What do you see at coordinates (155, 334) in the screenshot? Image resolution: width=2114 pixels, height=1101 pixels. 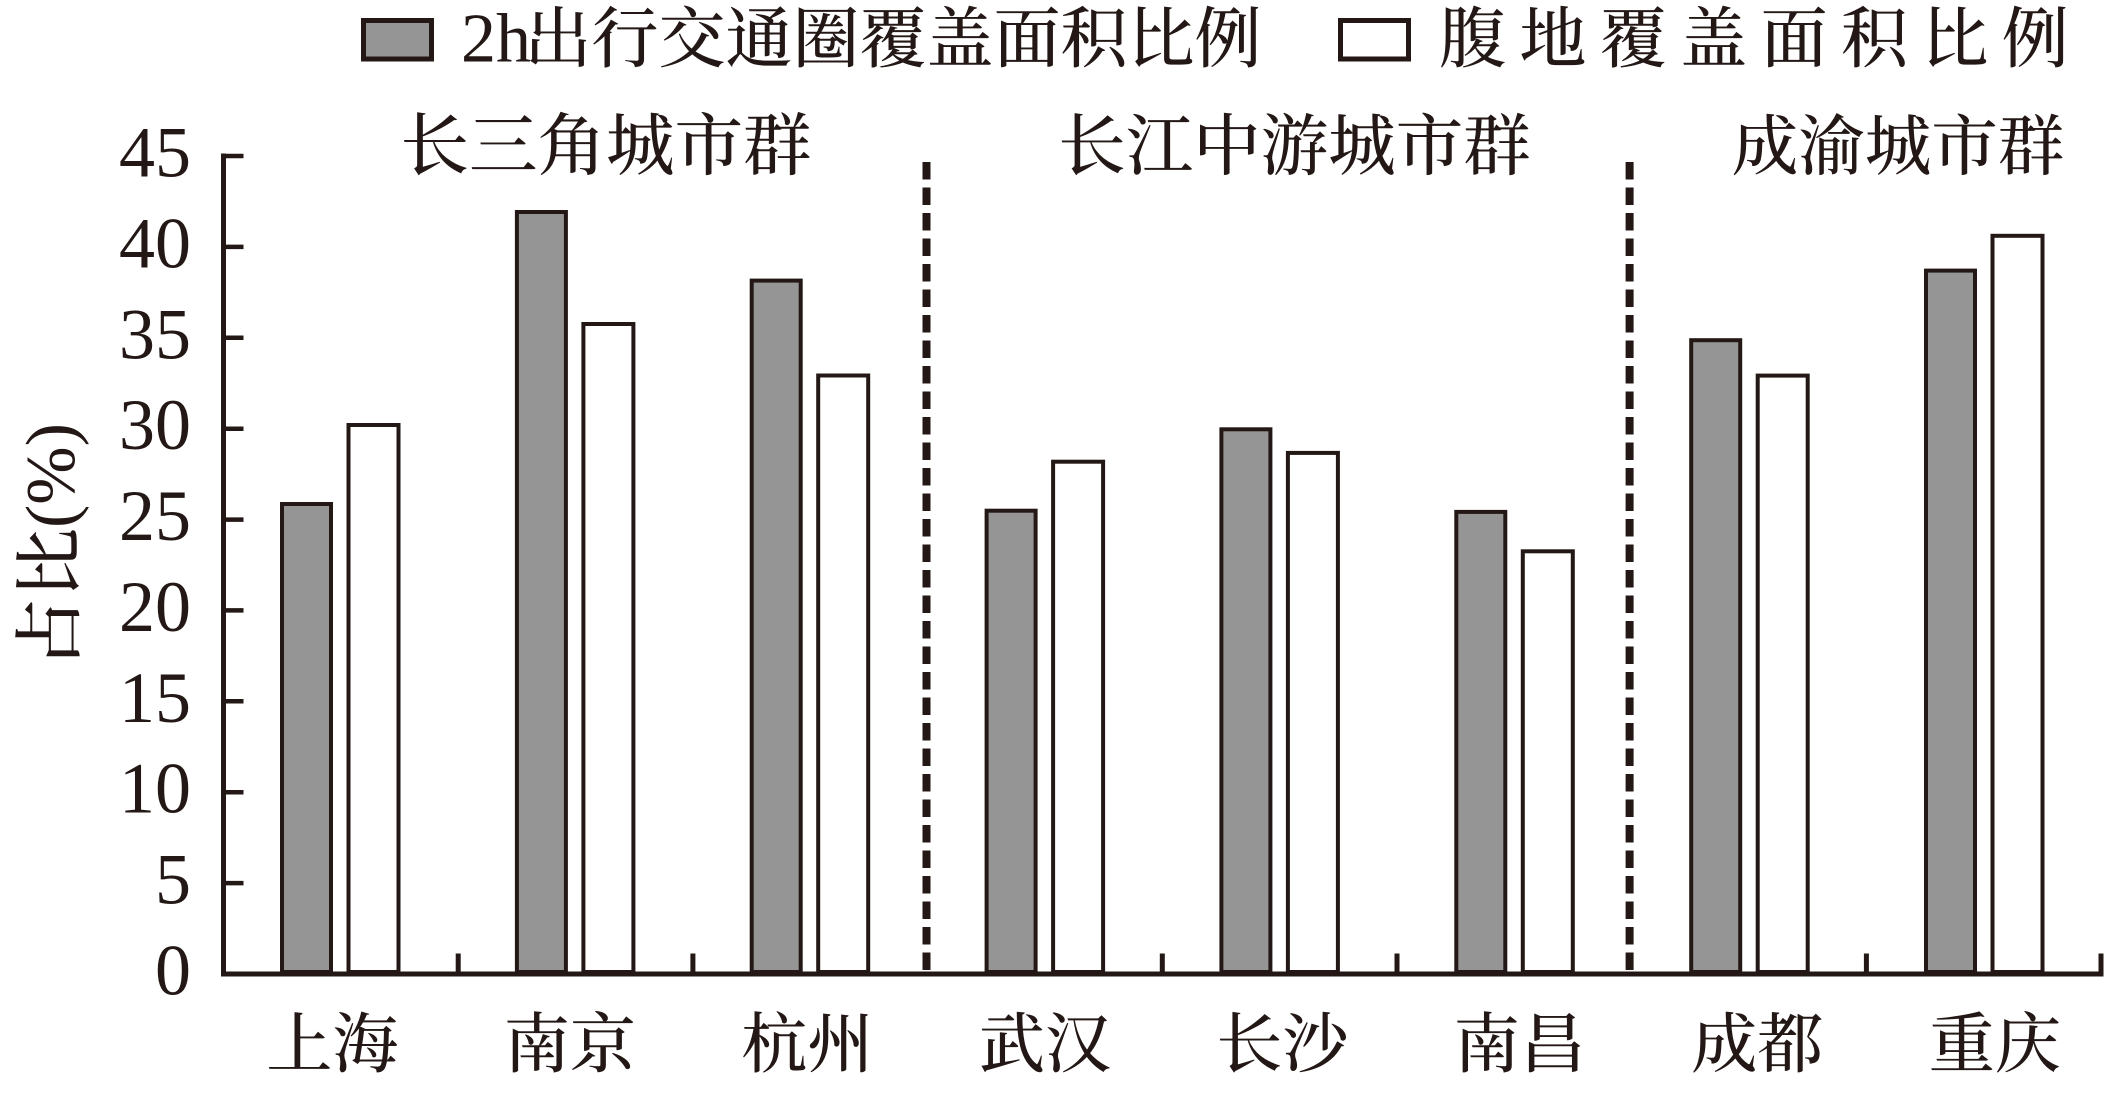 I see `svg-text: 35` at bounding box center [155, 334].